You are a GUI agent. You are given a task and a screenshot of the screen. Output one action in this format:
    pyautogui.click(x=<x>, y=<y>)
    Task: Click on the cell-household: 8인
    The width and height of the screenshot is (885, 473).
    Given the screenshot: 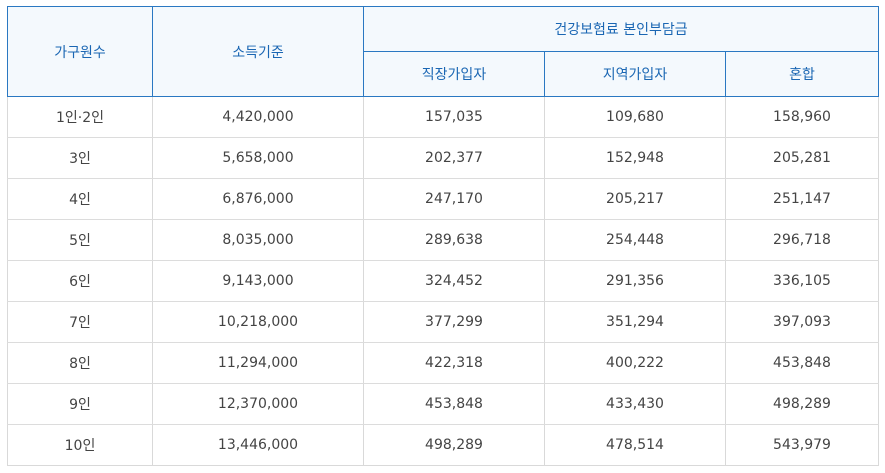 What is the action you would take?
    pyautogui.click(x=80, y=363)
    